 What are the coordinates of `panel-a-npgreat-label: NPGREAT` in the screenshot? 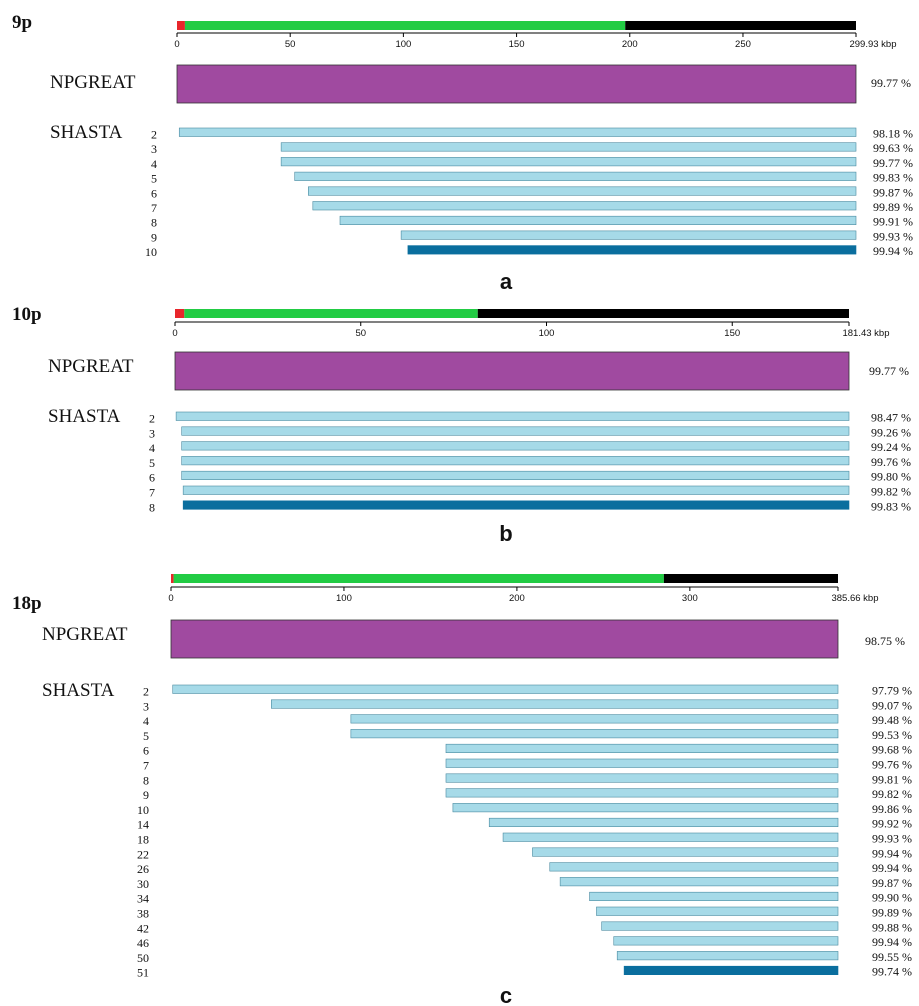 It's located at (93, 82).